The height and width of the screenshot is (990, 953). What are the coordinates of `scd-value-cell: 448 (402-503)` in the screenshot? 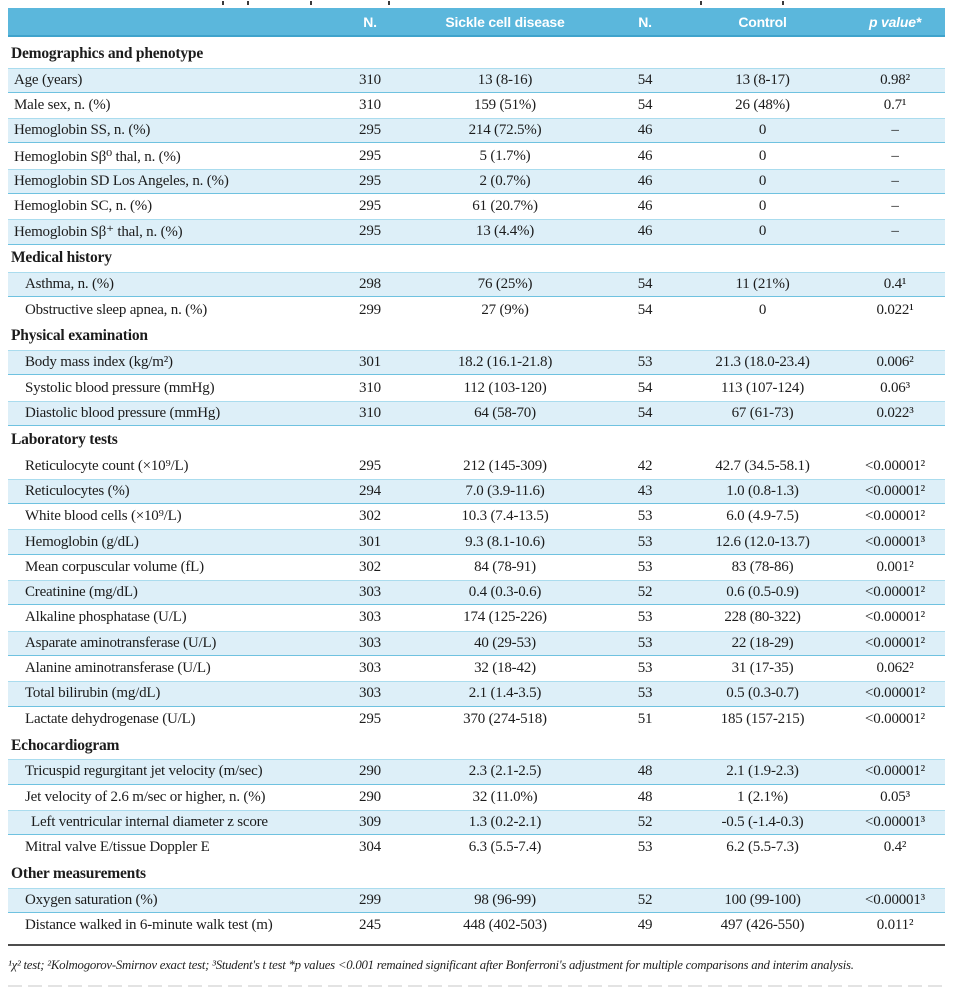 It's located at (505, 925).